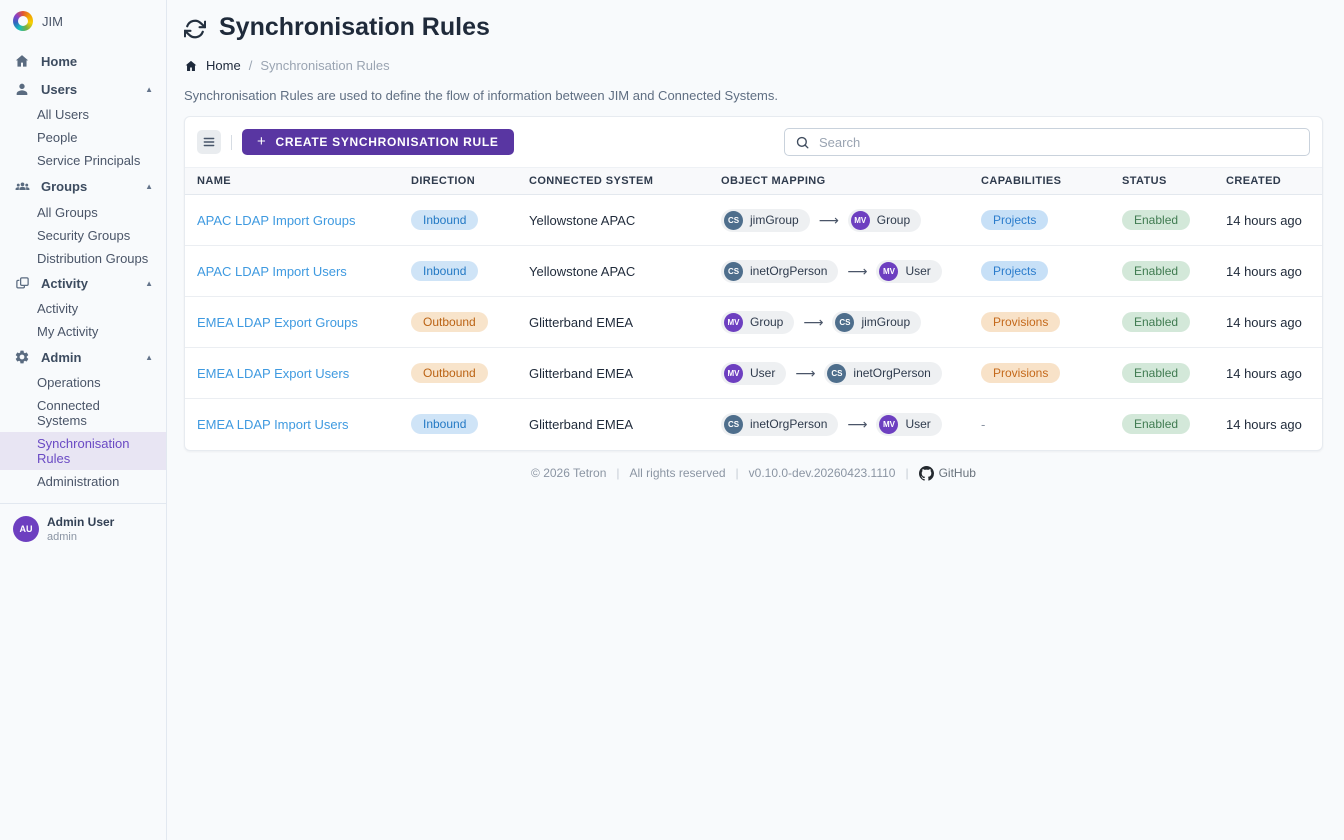  I want to click on sidebar-subitem-all-groups: All Groups, so click(67, 212).